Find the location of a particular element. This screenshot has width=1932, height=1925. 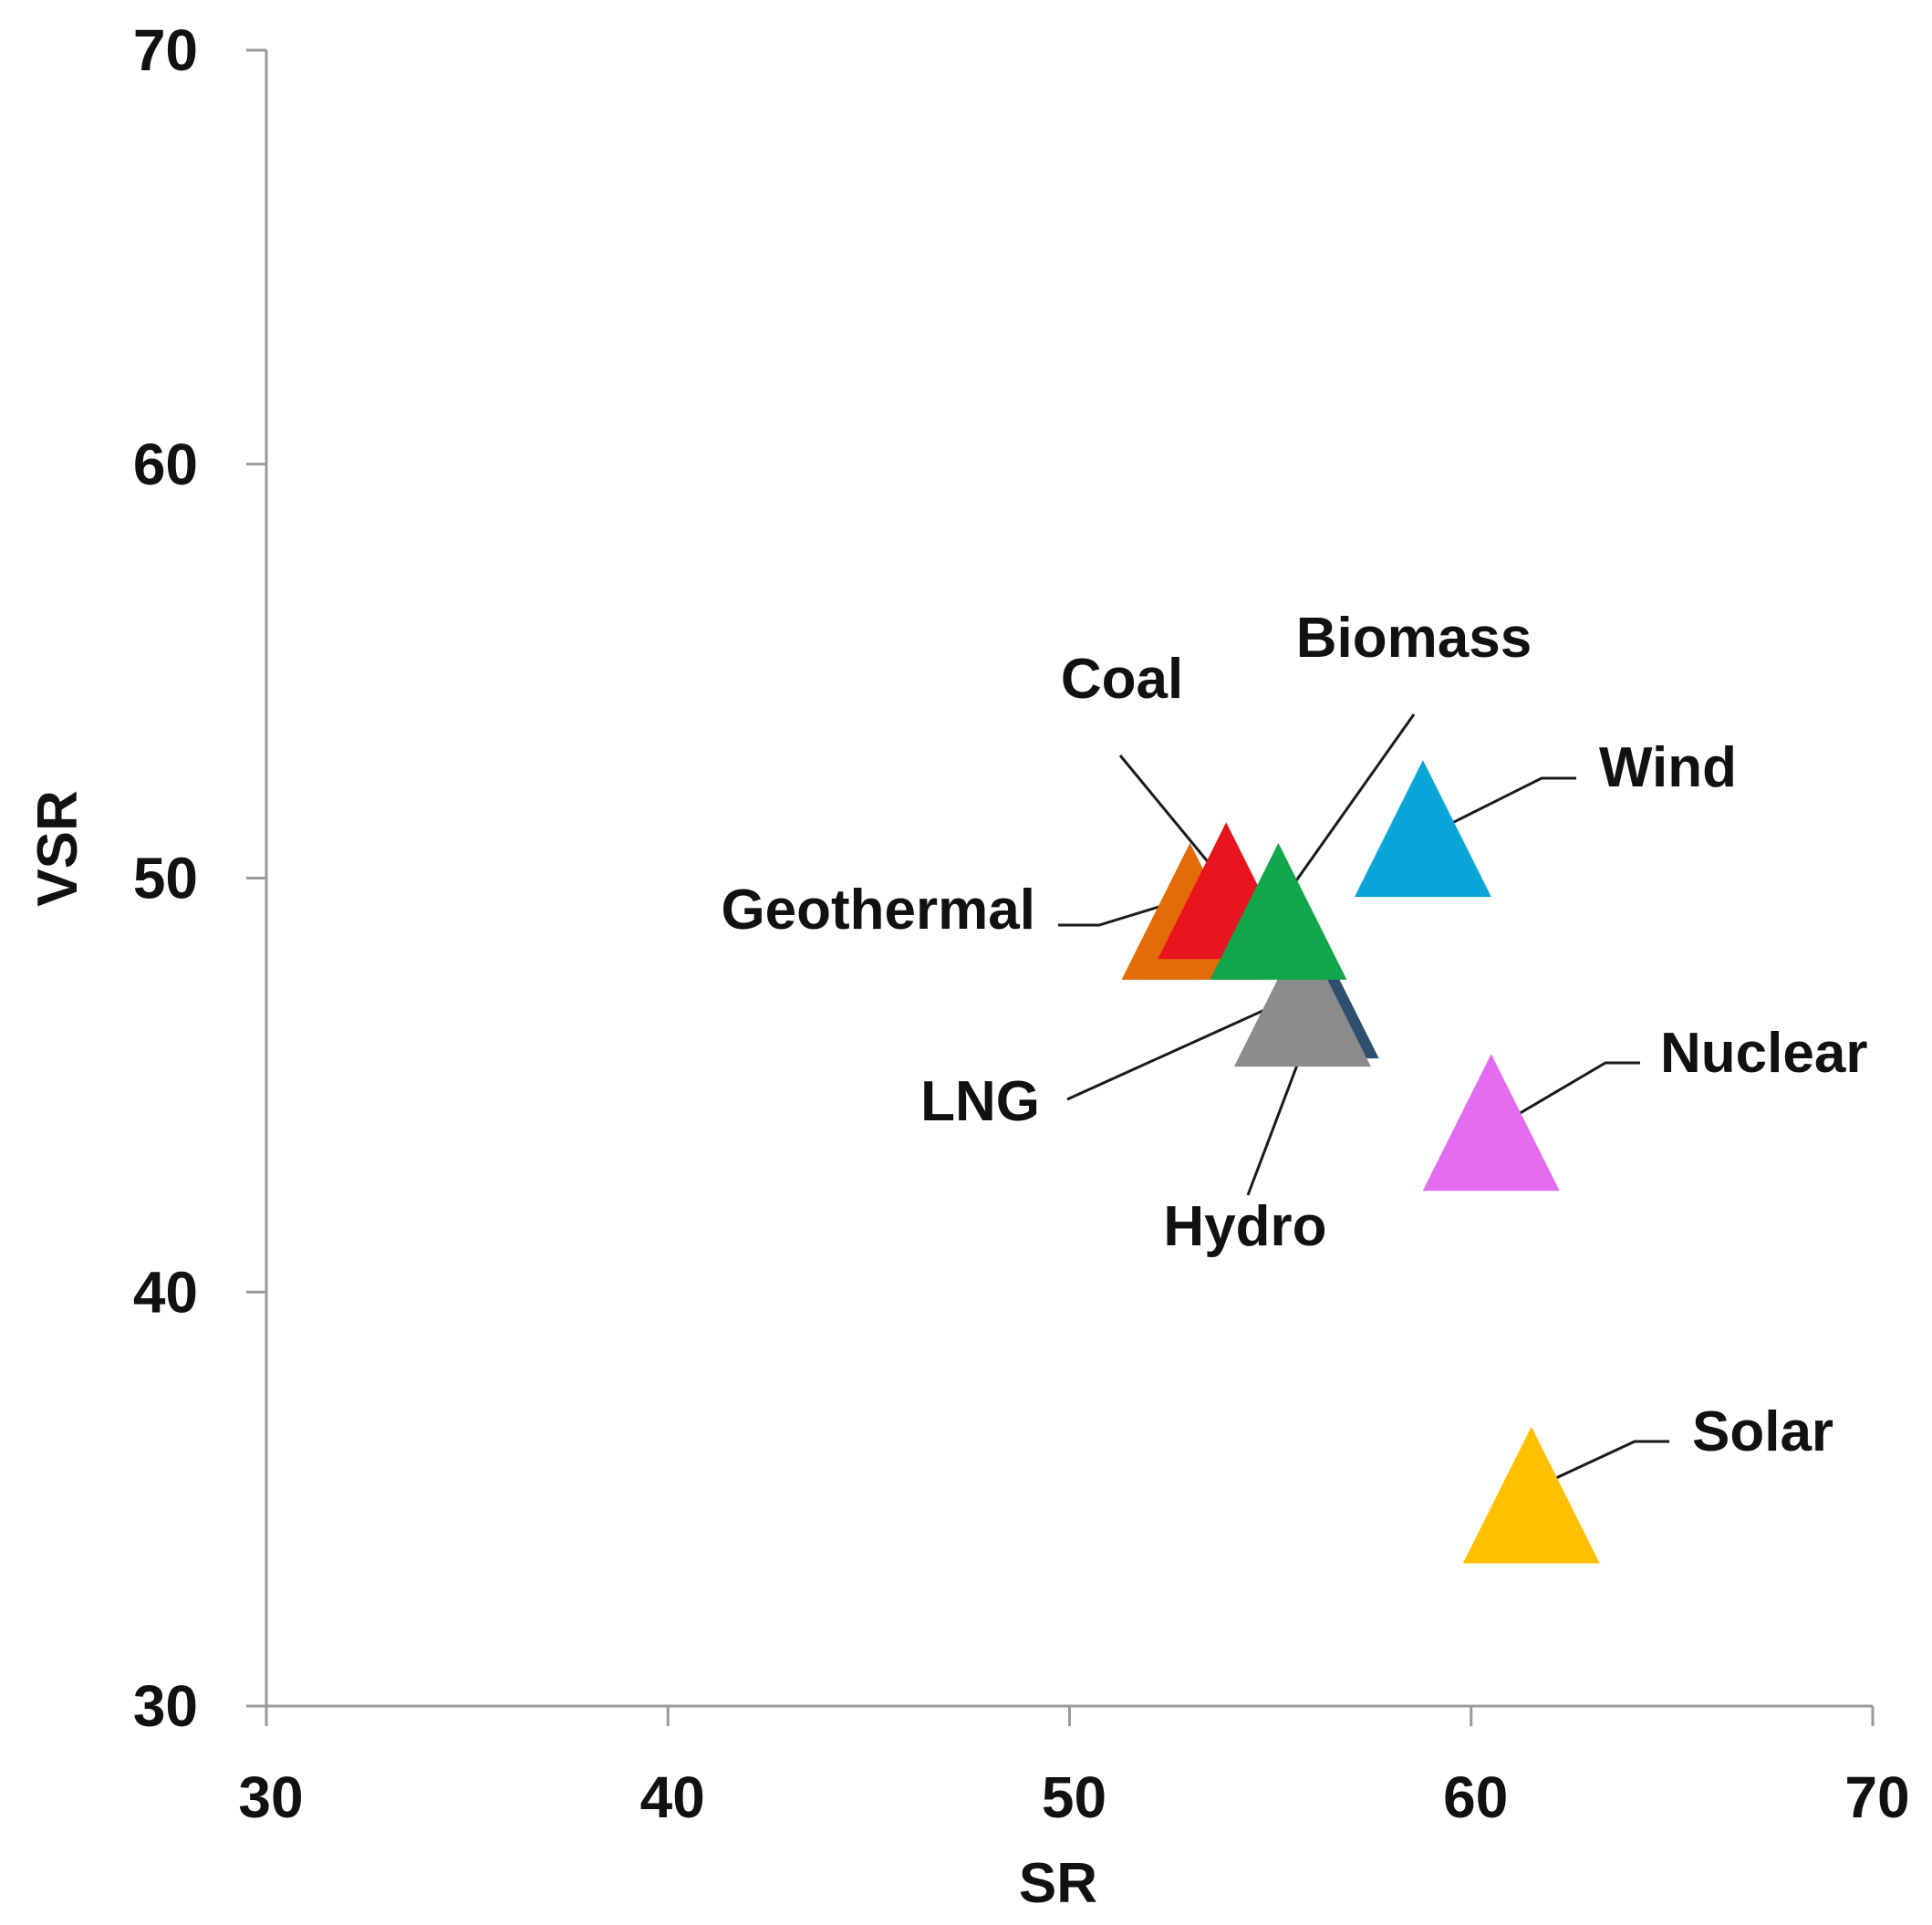

x-tick-label-50: 50 is located at coordinates (1074, 1797).